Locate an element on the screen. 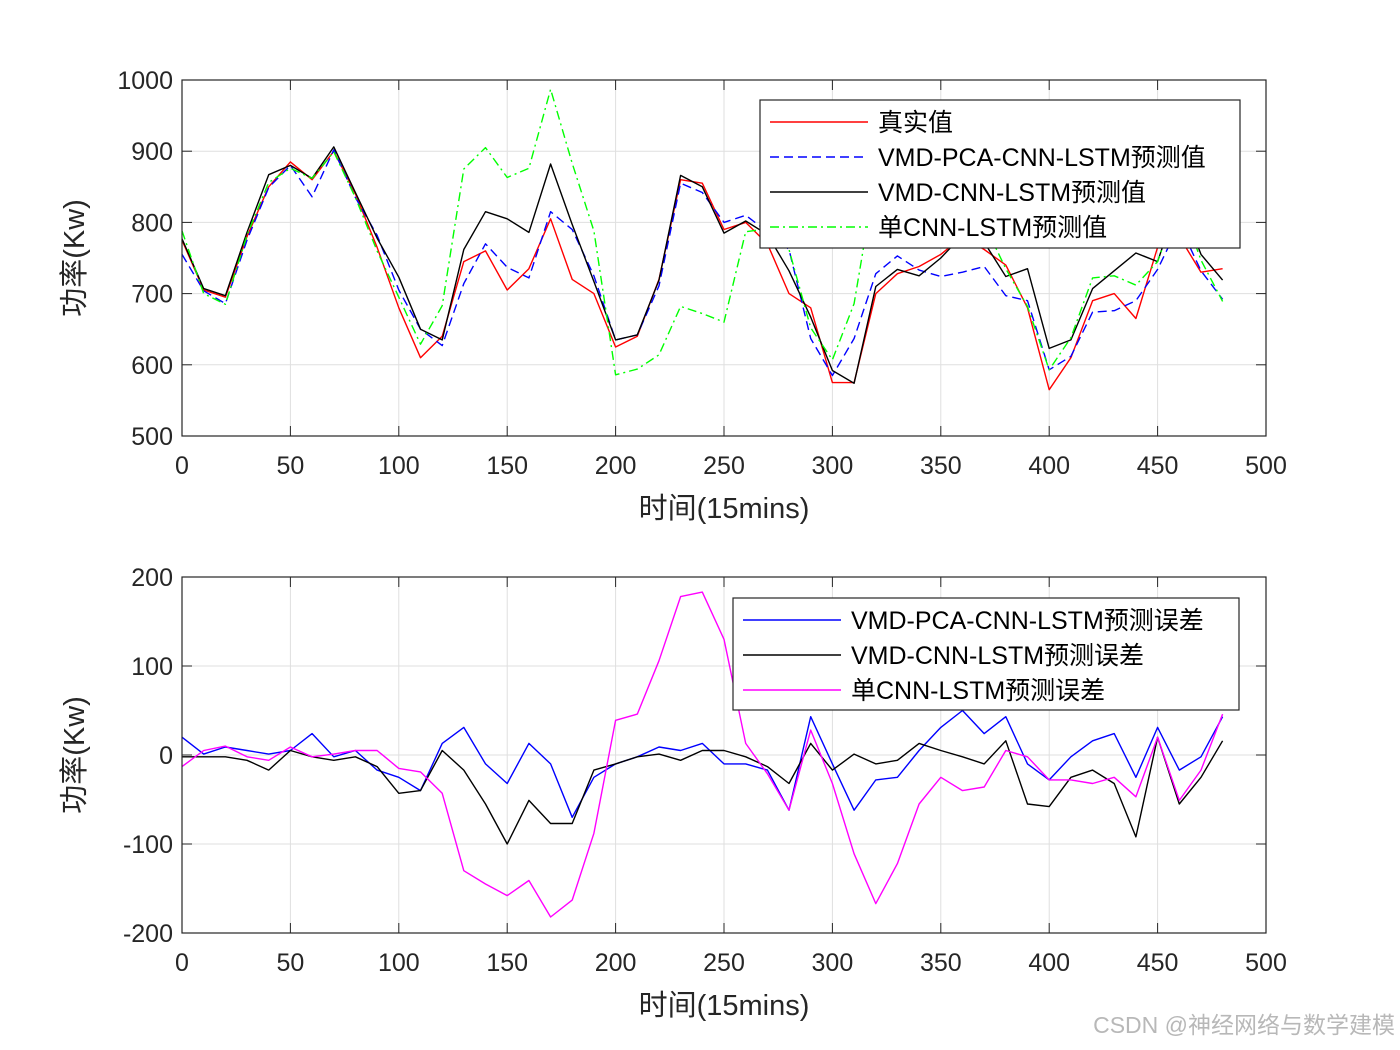 This screenshot has width=1400, height=1050. y-tick-label: 700 is located at coordinates (152, 295).